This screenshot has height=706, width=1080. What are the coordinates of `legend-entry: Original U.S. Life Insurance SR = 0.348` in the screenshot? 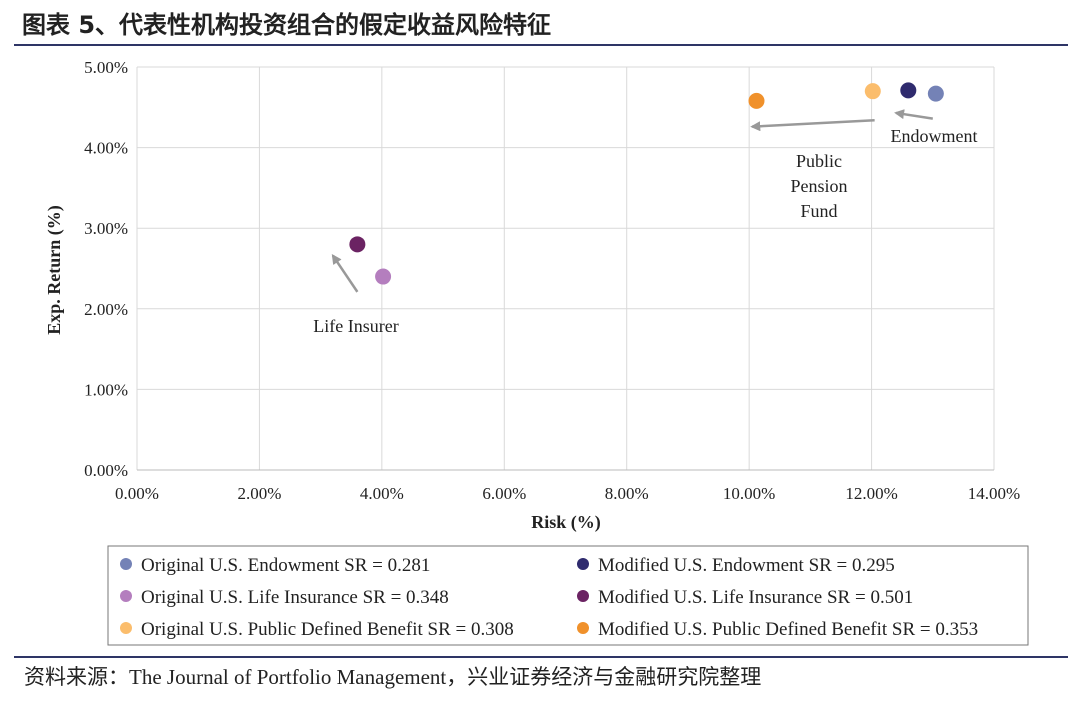 It's located at (295, 597).